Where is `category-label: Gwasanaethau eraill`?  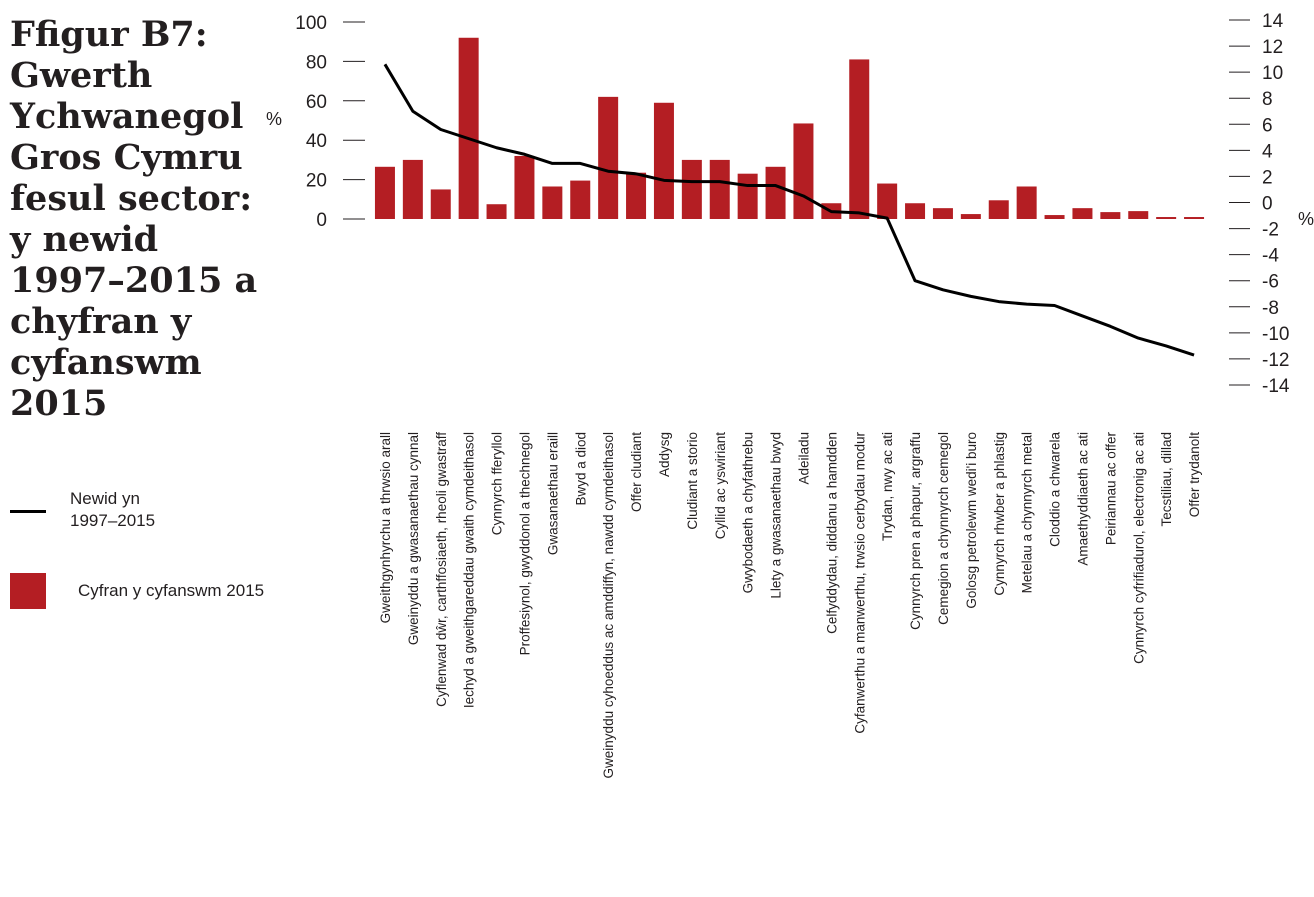
category-label: Gwasanaethau eraill is located at coordinates (552, 493).